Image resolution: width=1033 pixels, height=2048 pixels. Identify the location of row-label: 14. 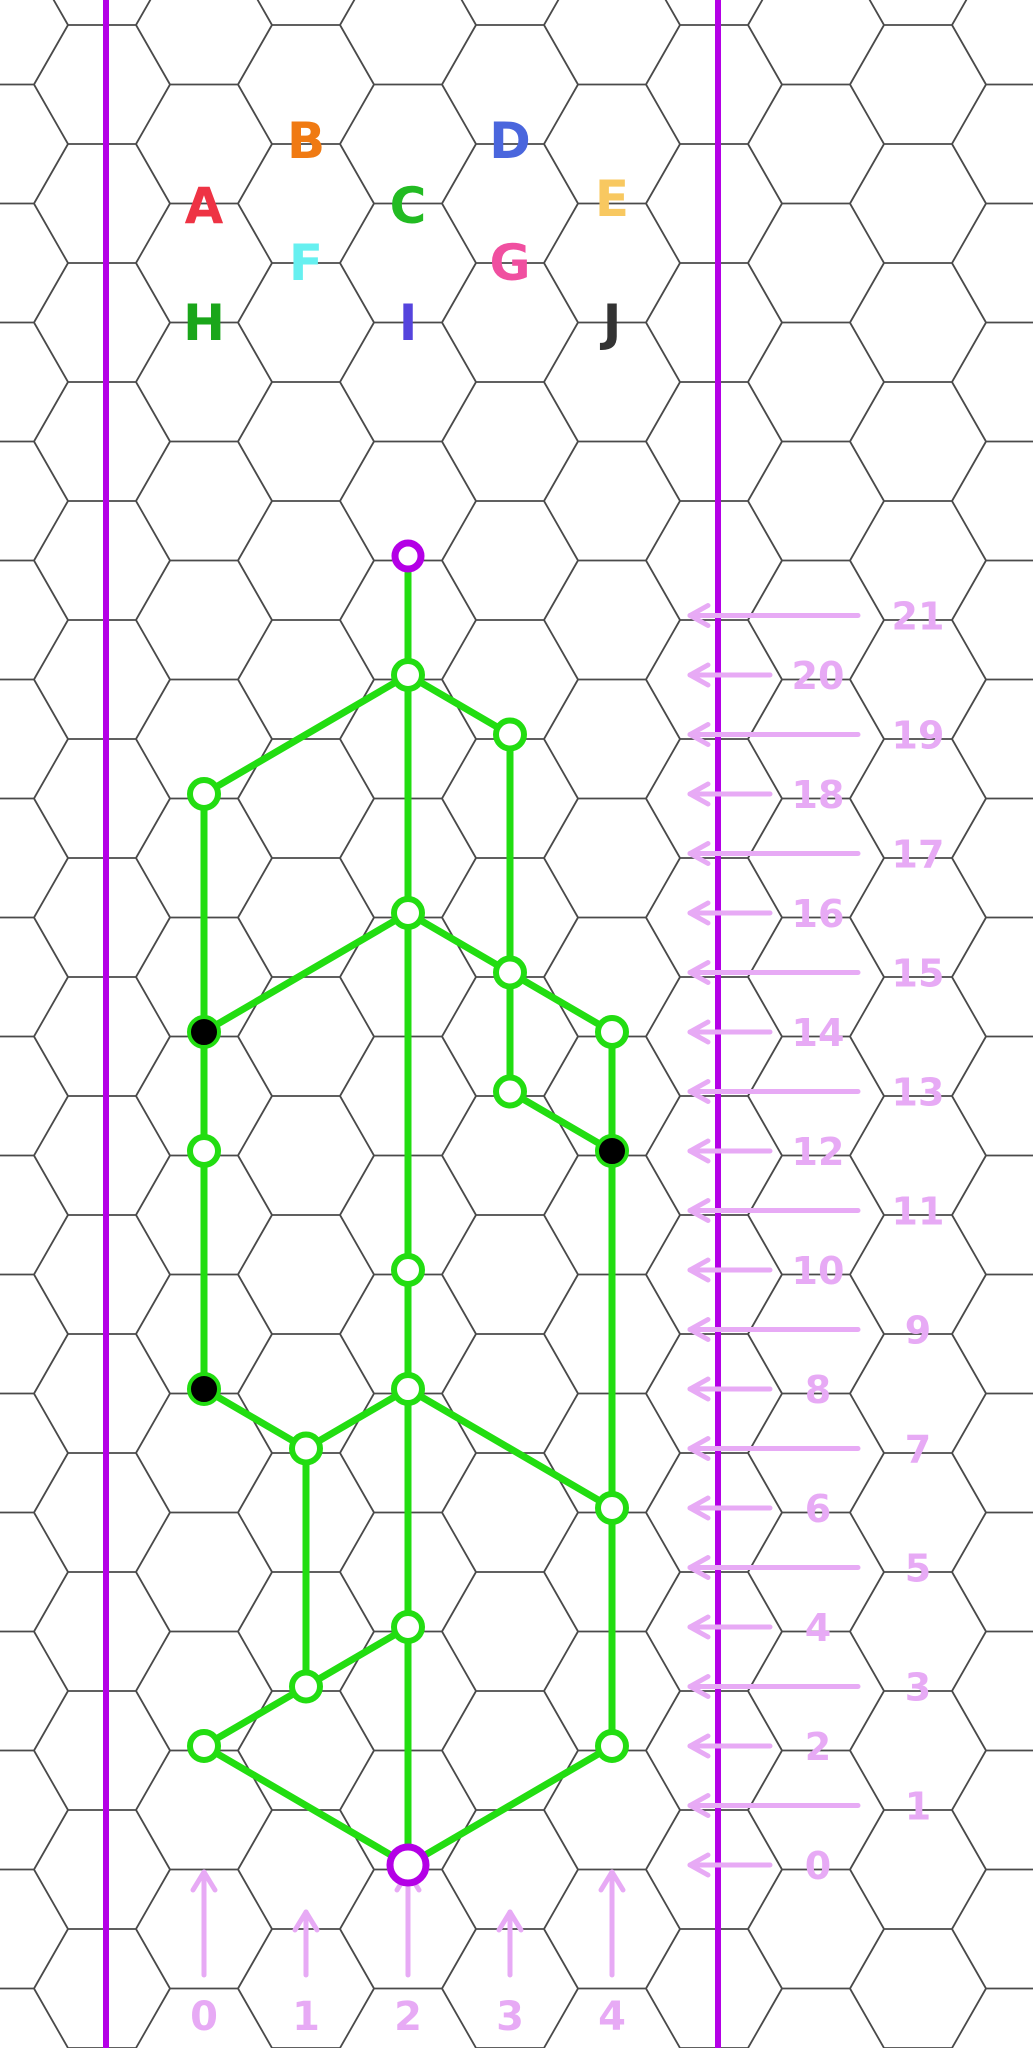
(818, 1033).